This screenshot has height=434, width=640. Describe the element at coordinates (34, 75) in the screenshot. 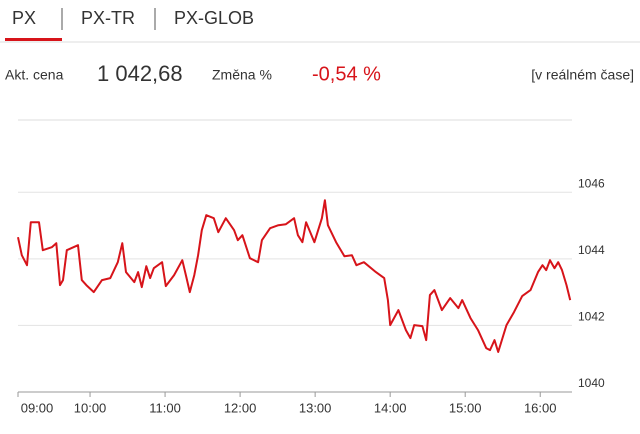

I see `price-label: Akt. cena` at that location.